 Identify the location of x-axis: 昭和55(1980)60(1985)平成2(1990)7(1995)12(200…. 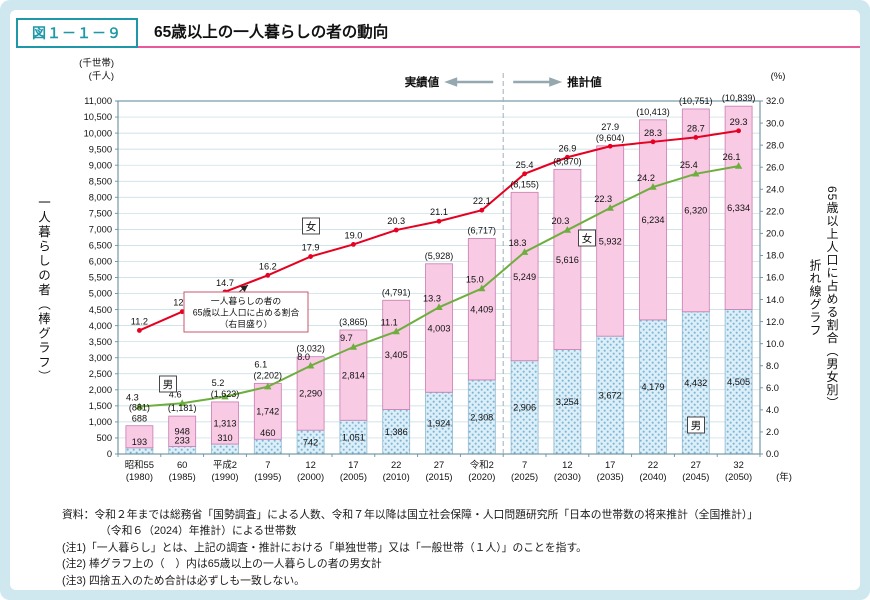
(454, 468).